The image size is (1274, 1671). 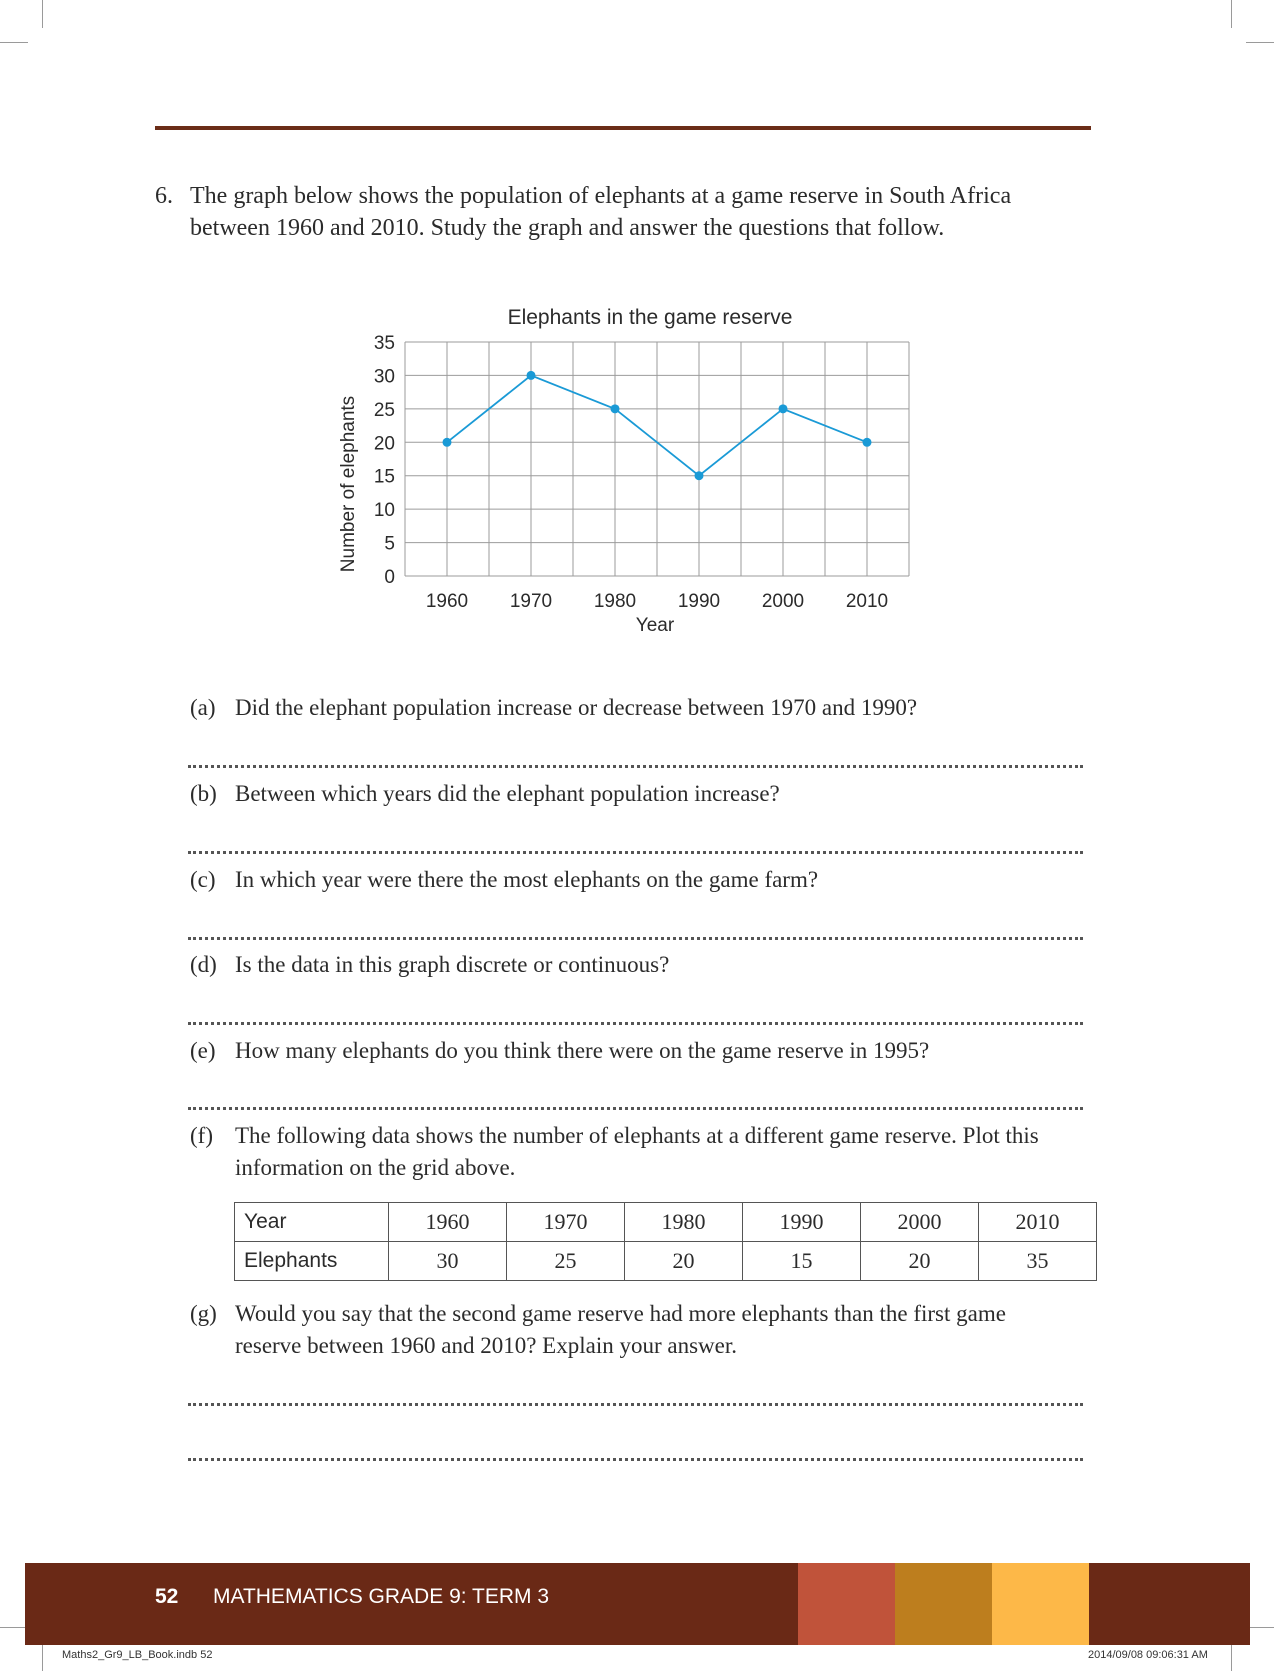 I want to click on subquestion-label: (a), so click(x=203, y=707).